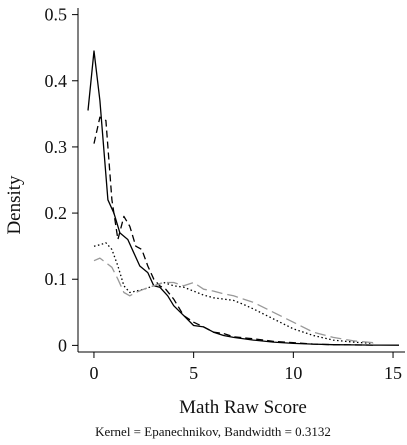 The image size is (407, 445). What do you see at coordinates (56, 15) in the screenshot?
I see `y-tick-label: 0.5` at bounding box center [56, 15].